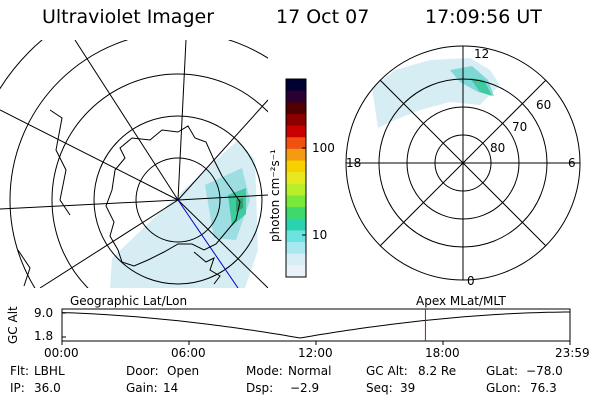 This screenshot has height=400, width=600. Describe the element at coordinates (173, 196) in the screenshot. I see `antarctica-coastline` at that location.